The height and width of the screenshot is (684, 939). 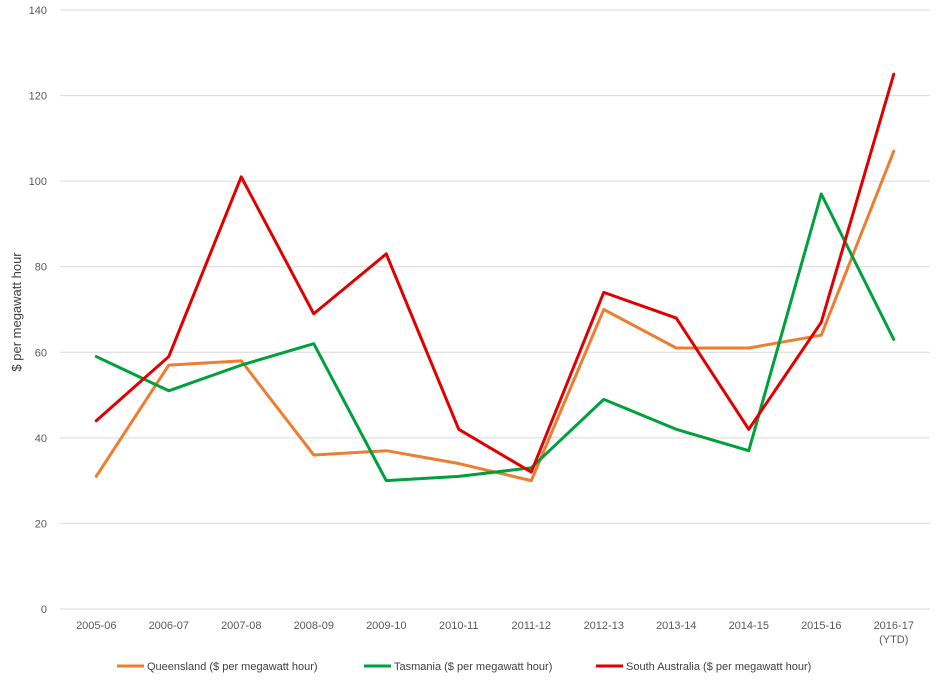 What do you see at coordinates (41, 524) in the screenshot?
I see `y-tick-label: 20` at bounding box center [41, 524].